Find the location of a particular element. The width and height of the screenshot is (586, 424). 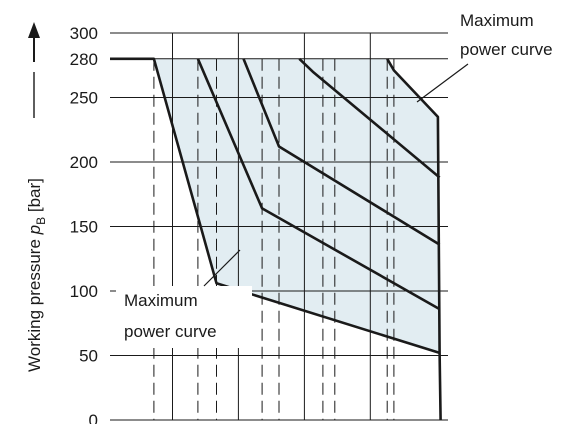

y-tick-labels: 0 50 100 150 200 250 280 300 is located at coordinates (84, 224).